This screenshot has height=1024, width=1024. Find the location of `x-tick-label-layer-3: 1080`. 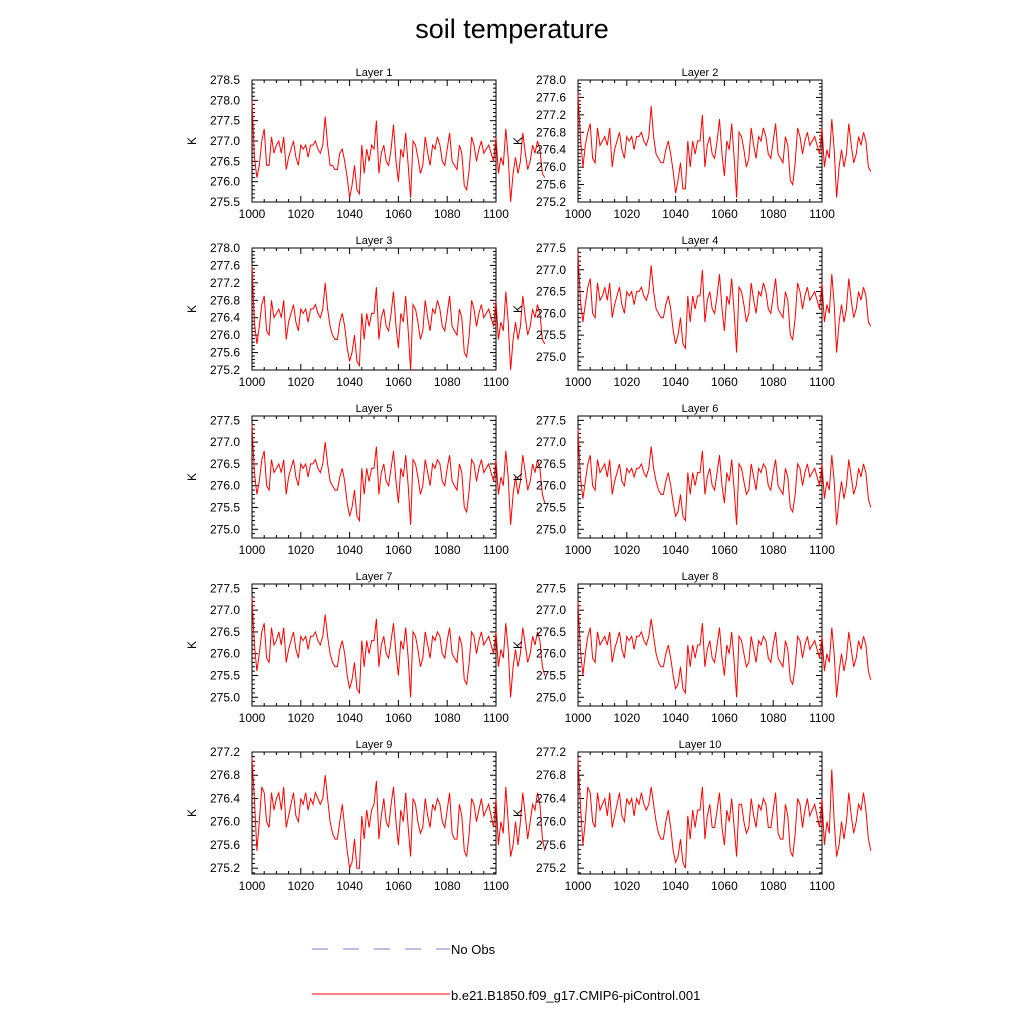

x-tick-label-layer-3: 1080 is located at coordinates (447, 382).